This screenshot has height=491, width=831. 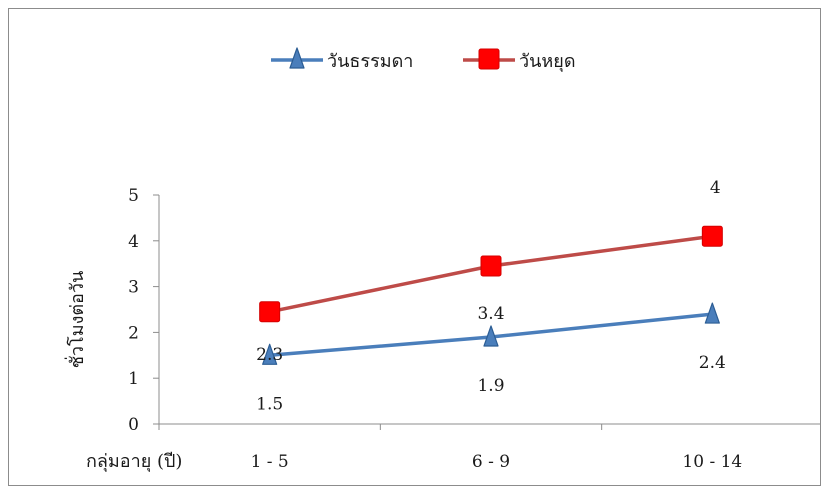 What do you see at coordinates (490, 386) in the screenshot?
I see `data-label: 1.9` at bounding box center [490, 386].